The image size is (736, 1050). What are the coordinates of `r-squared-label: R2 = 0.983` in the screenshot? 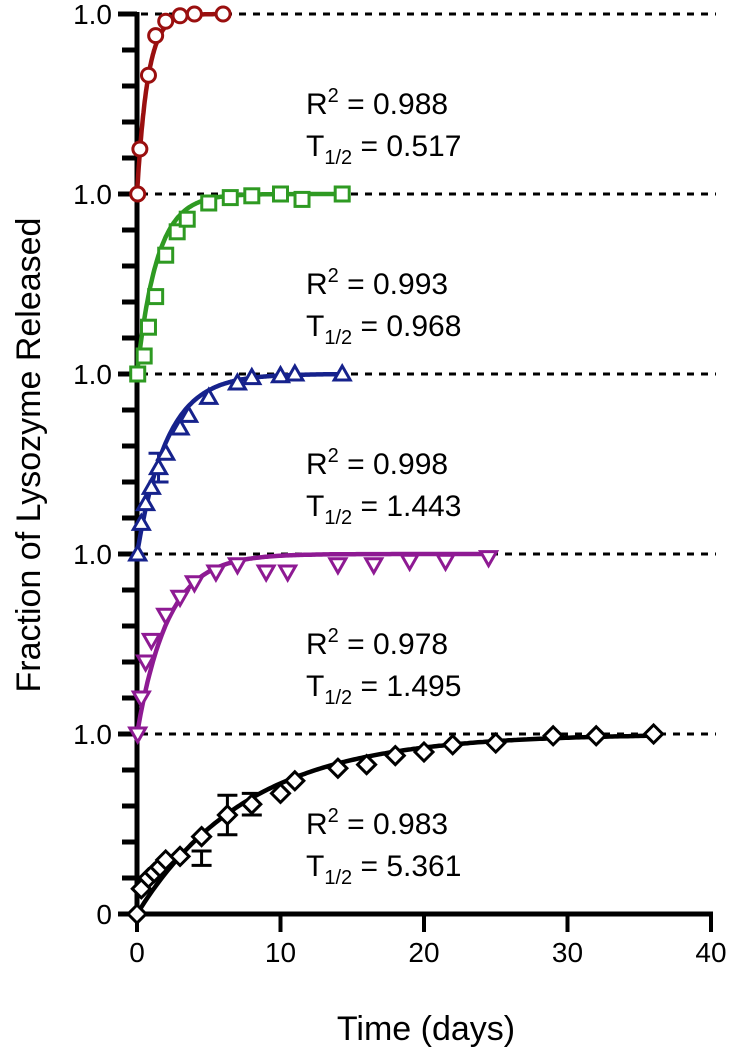 It's located at (377, 823).